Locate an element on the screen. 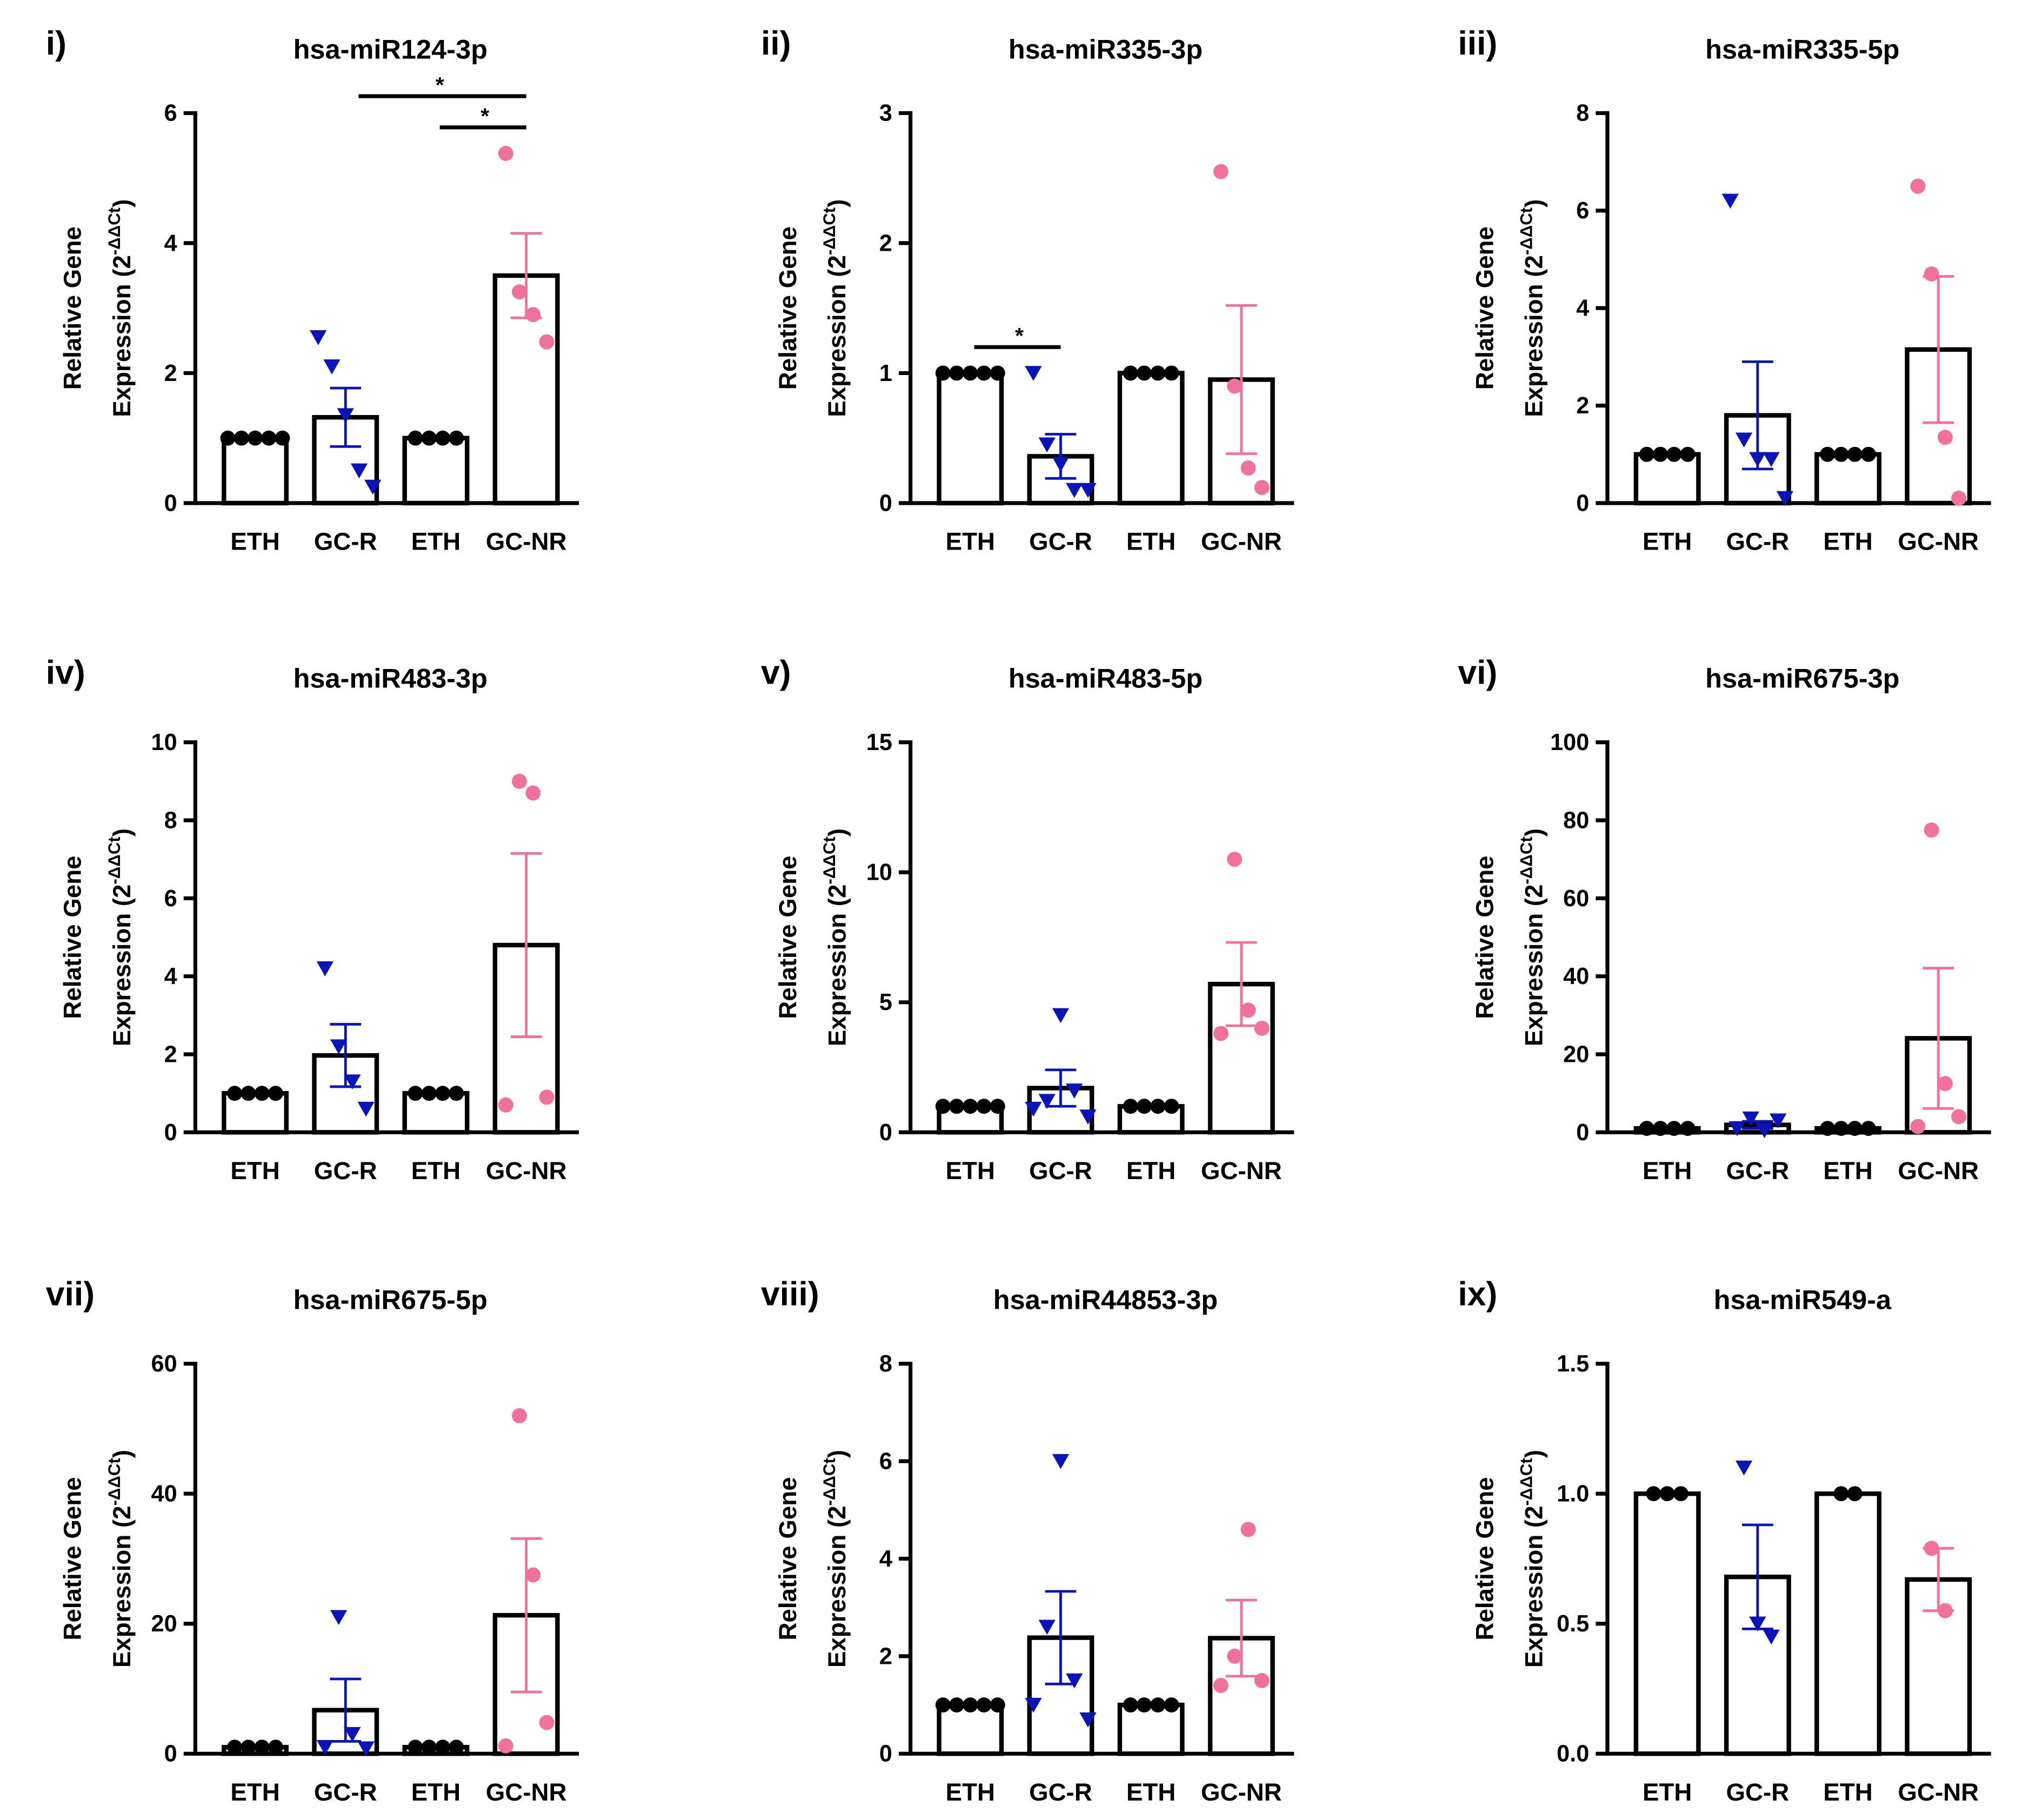 The width and height of the screenshot is (2029, 1820). y-tick-label: 6 is located at coordinates (171, 113).